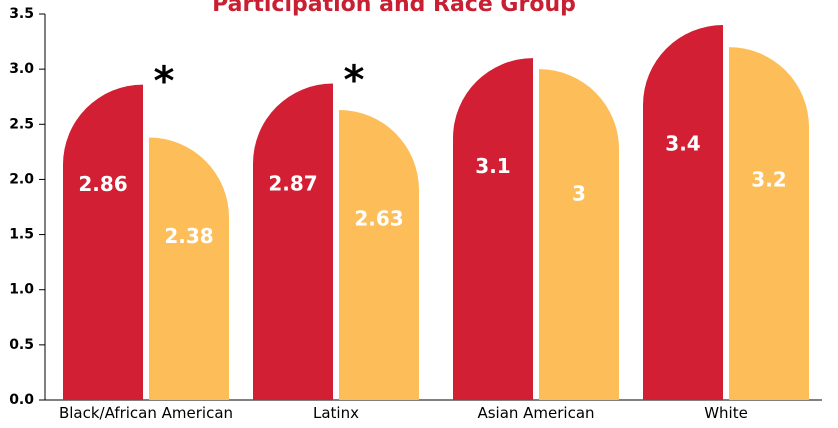  I want to click on chart-title: Participation and Race Group, so click(394, 8).